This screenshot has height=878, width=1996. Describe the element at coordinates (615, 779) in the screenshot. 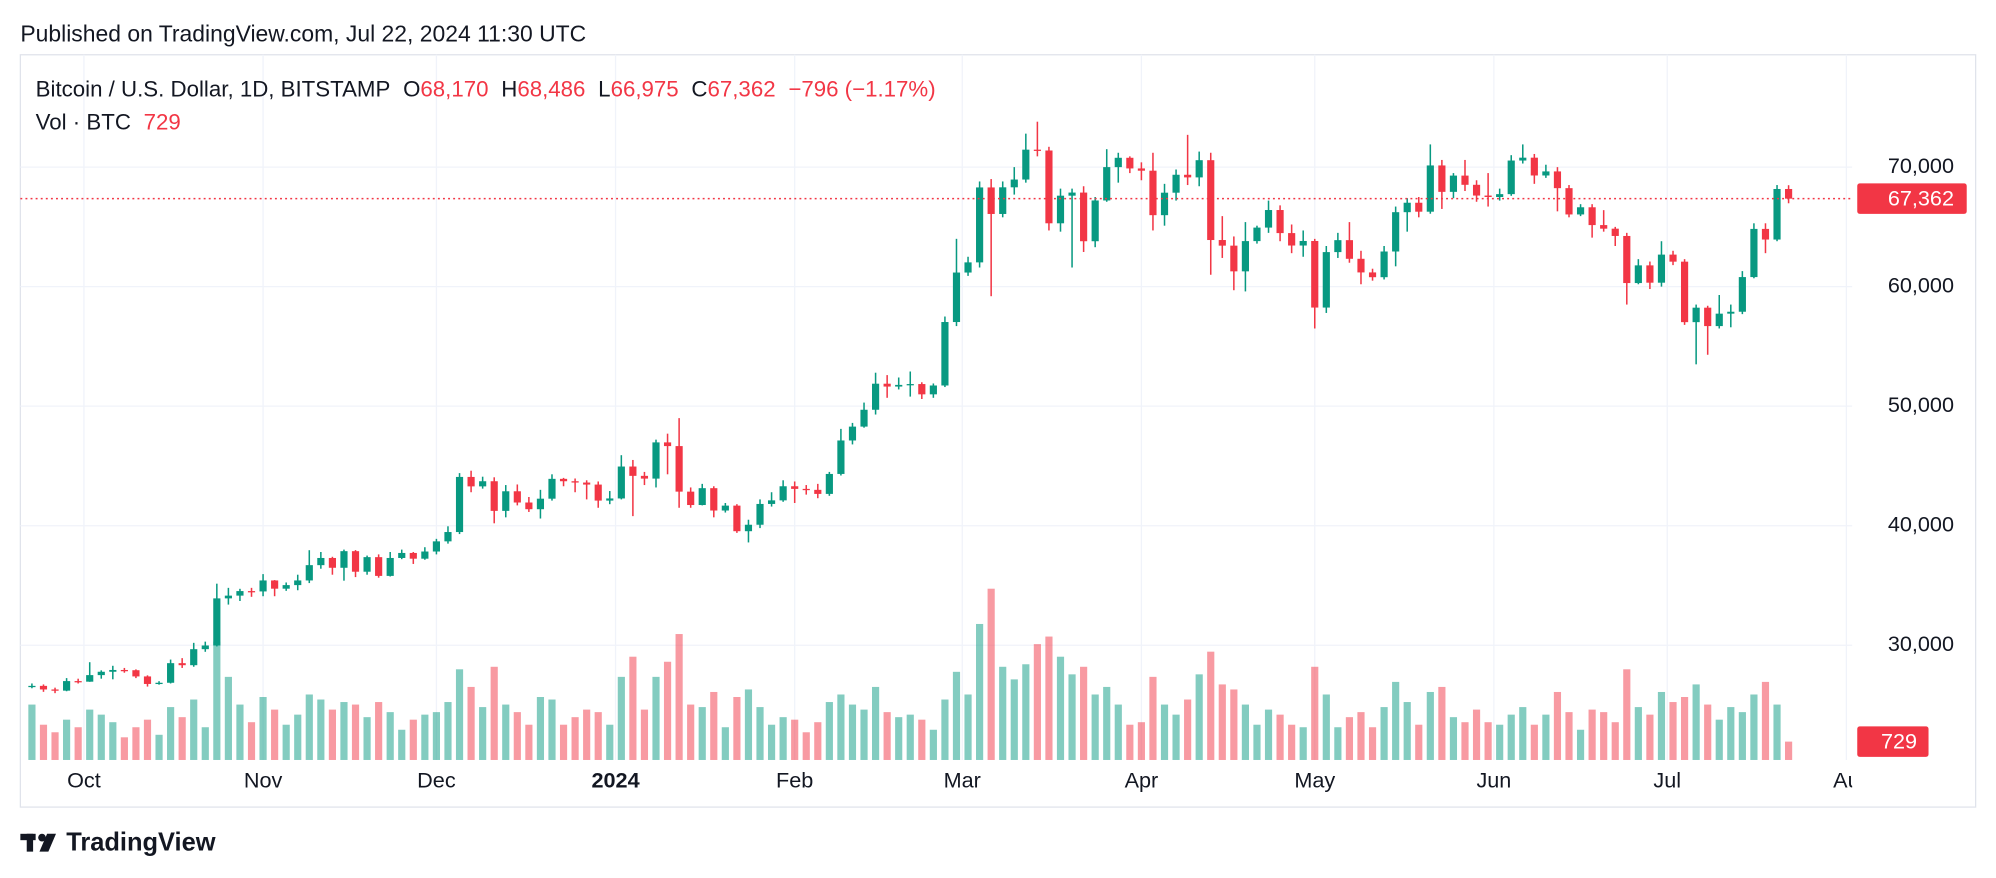

I see `x-tick-label: 2024` at that location.